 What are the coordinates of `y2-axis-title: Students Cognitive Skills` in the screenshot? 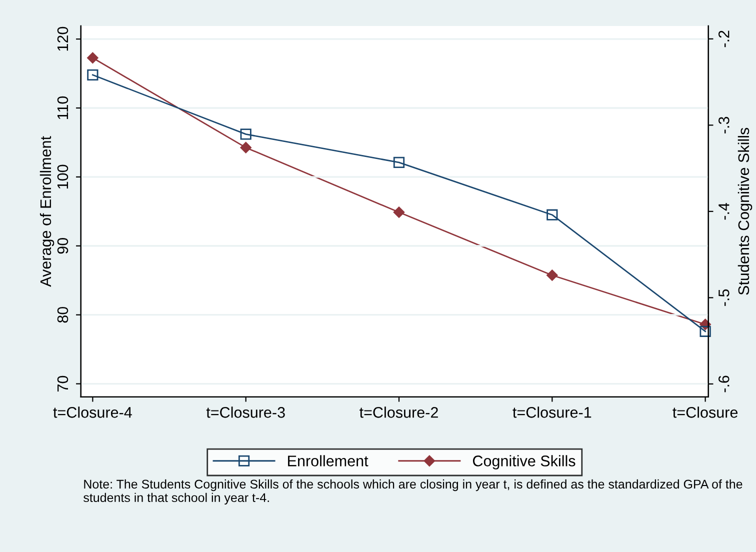 It's located at (745, 211).